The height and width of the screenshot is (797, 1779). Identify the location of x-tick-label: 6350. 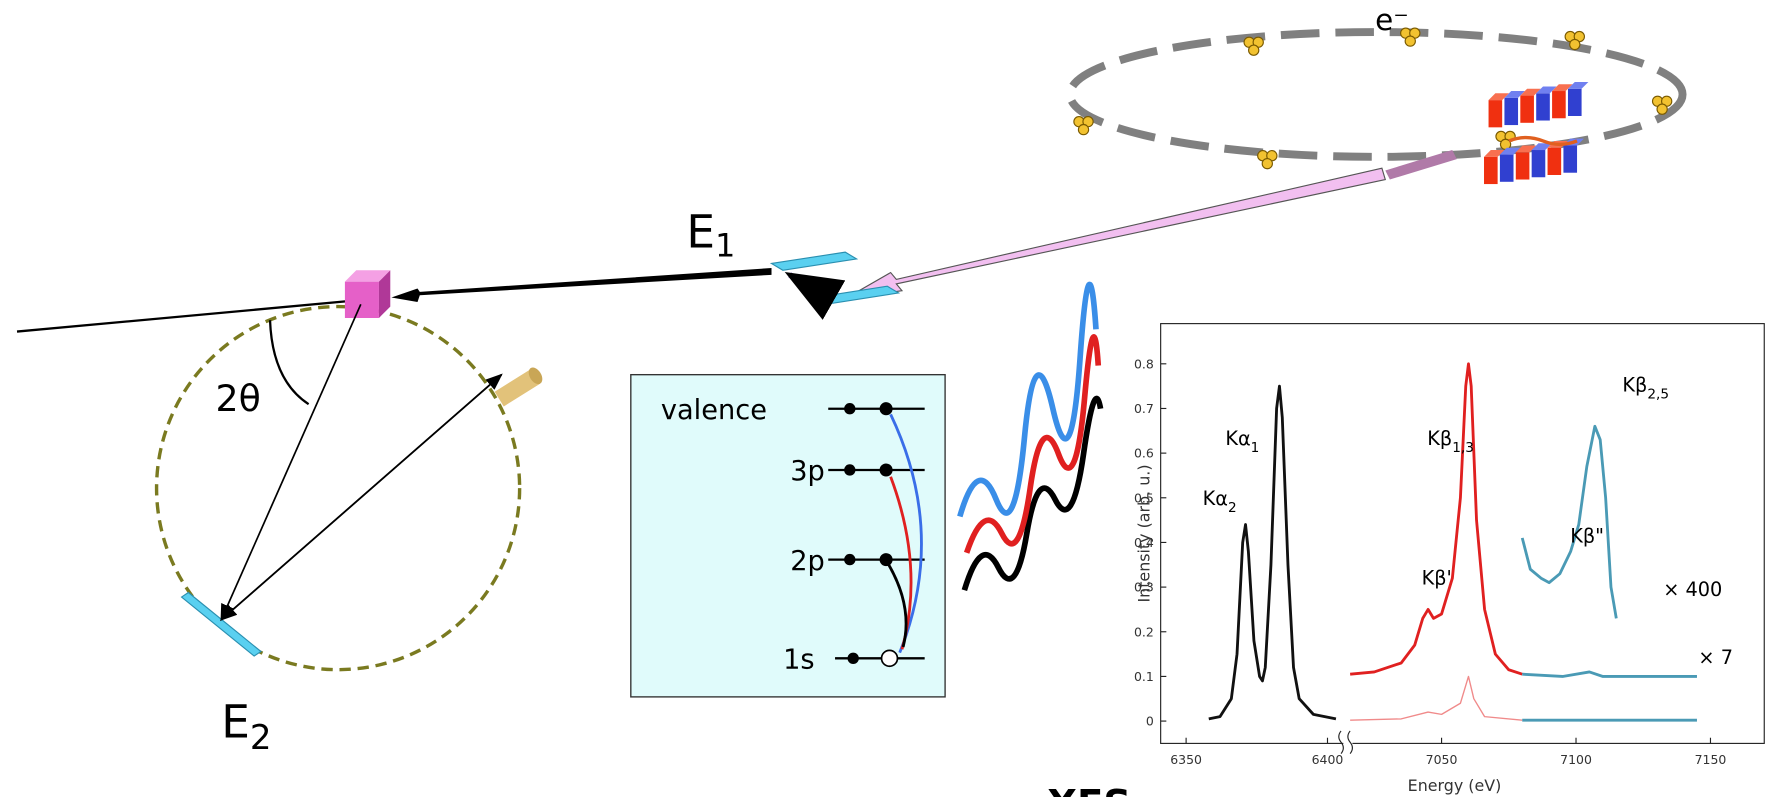
(1186, 759).